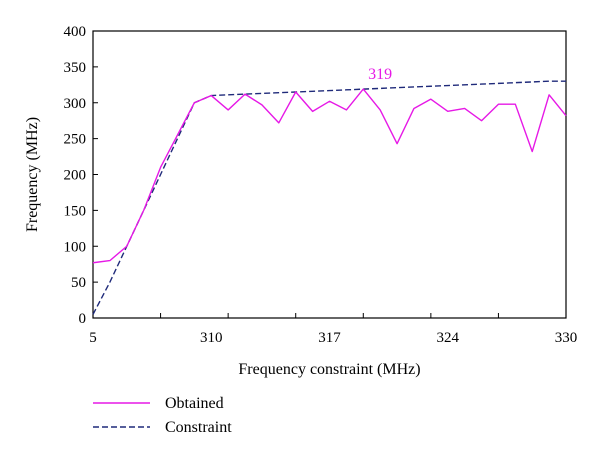 This screenshot has height=459, width=600. I want to click on legend-label-obtained: Obtained, so click(194, 403).